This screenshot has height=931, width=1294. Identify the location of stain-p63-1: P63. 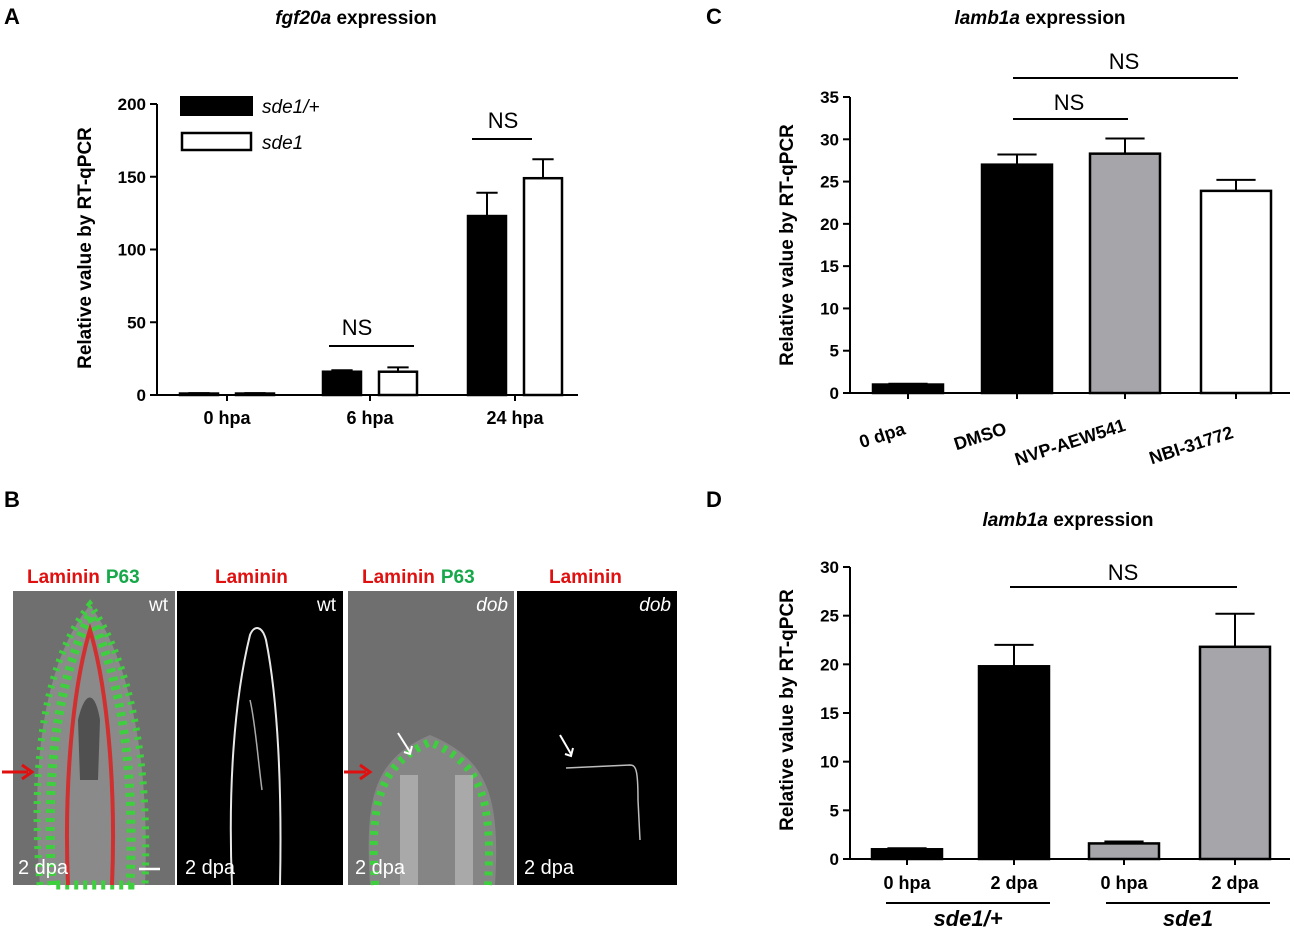
(123, 577).